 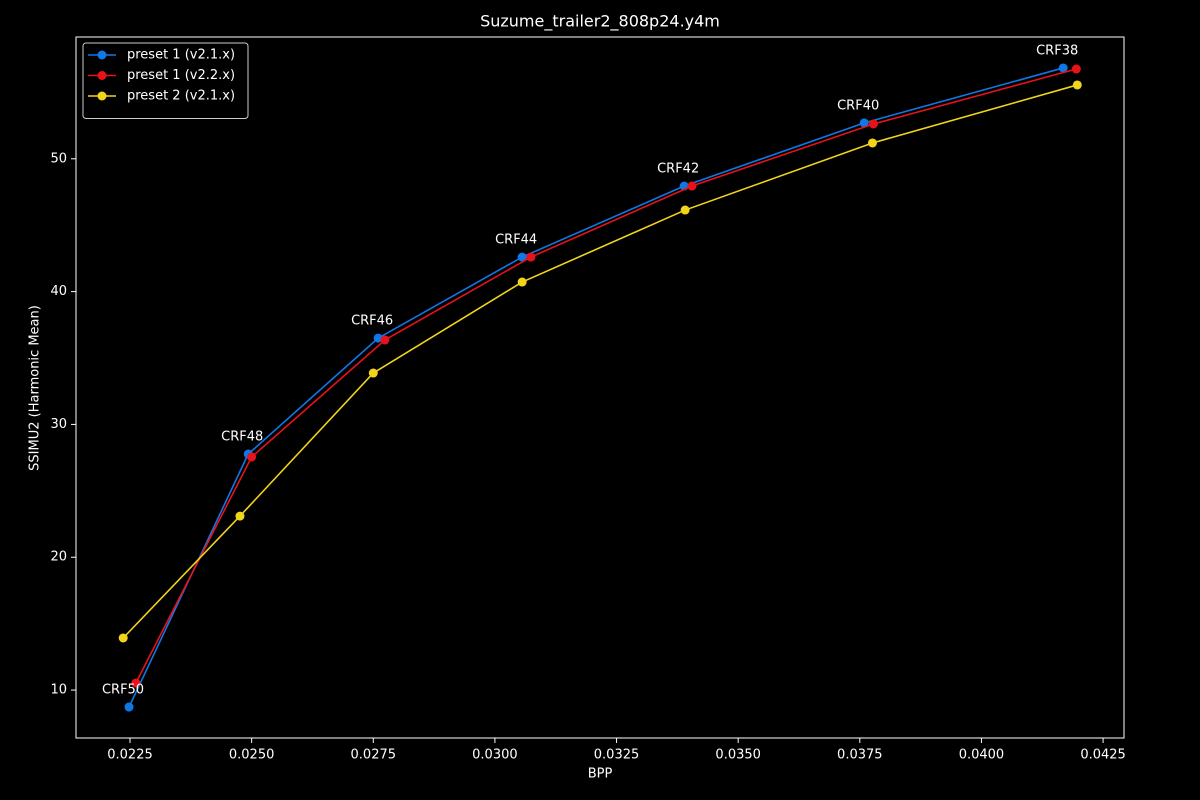 I want to click on y-tick-label: 50, so click(x=58, y=158).